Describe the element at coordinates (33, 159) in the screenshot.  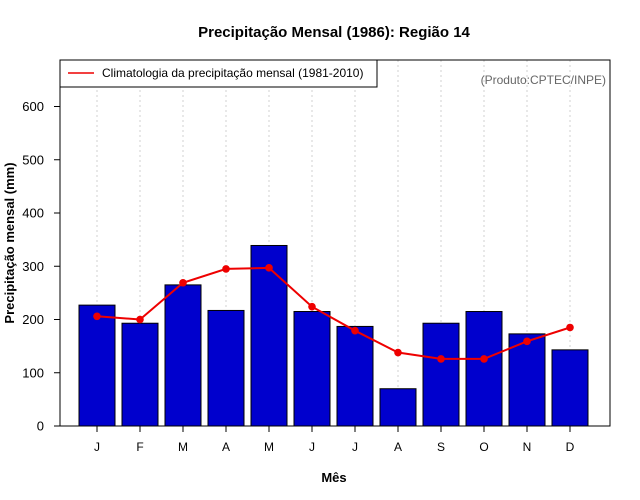
I see `y-tick-label: 500` at that location.